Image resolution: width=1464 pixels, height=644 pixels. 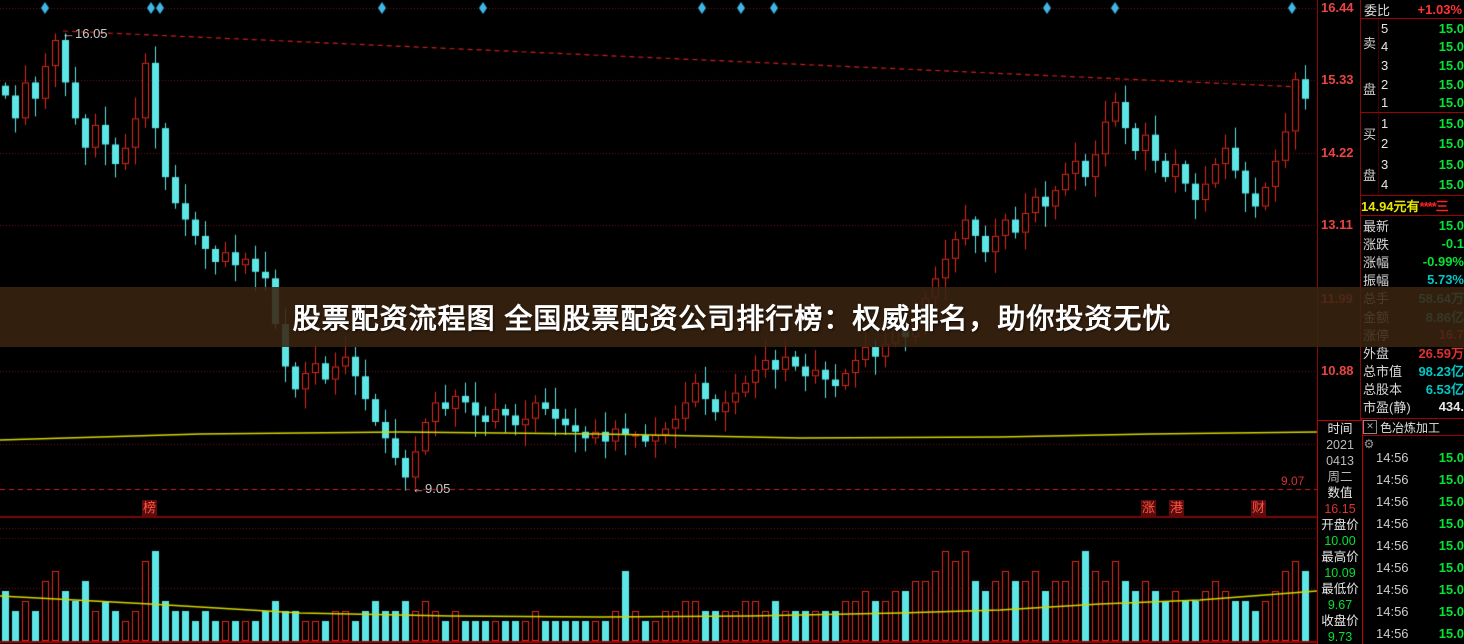 I want to click on buy-level-row: 2 15.0, so click(x=1421, y=144).